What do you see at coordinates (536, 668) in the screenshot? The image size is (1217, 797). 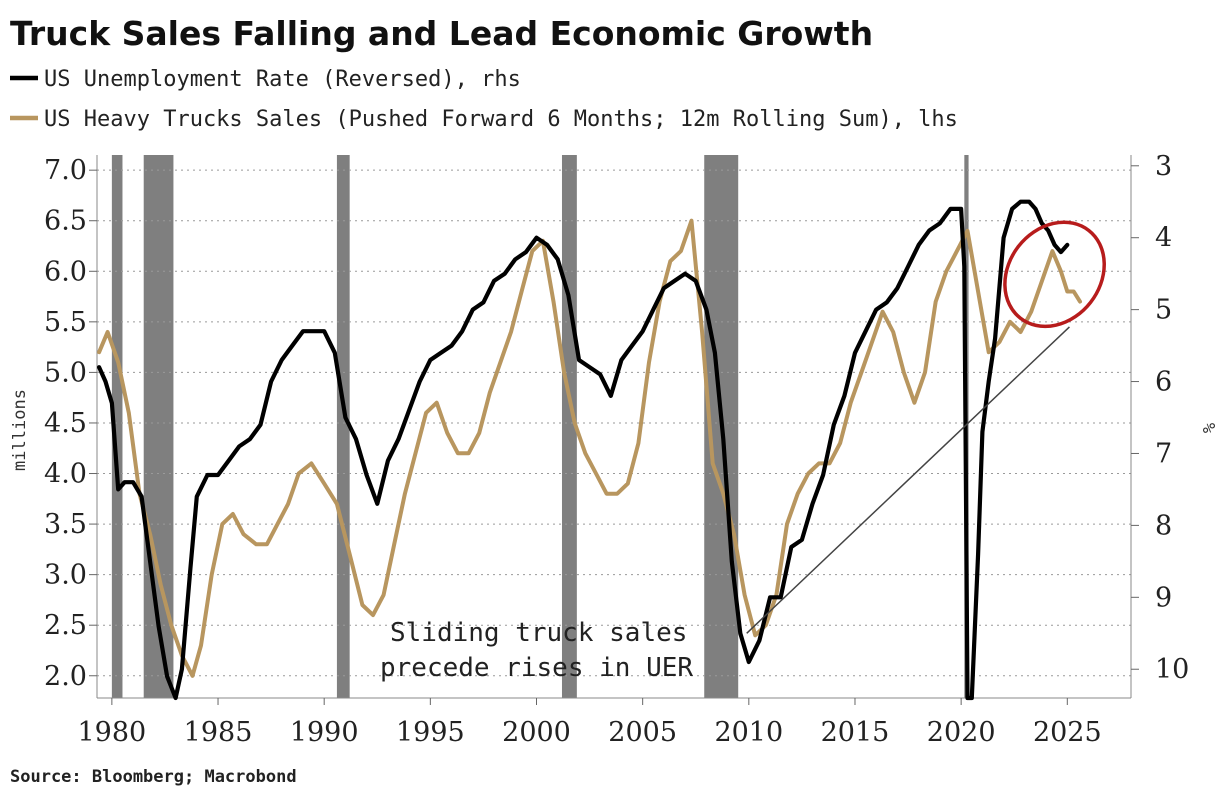 I see `annotation-line-2: precede rises in UER` at bounding box center [536, 668].